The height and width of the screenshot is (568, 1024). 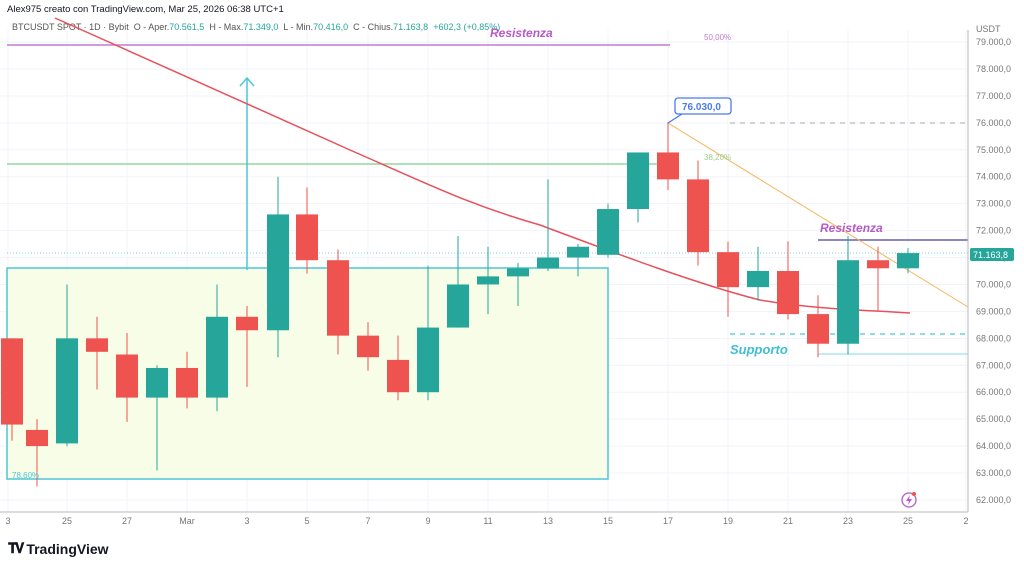 I want to click on low-label: L - Min., so click(x=298, y=27).